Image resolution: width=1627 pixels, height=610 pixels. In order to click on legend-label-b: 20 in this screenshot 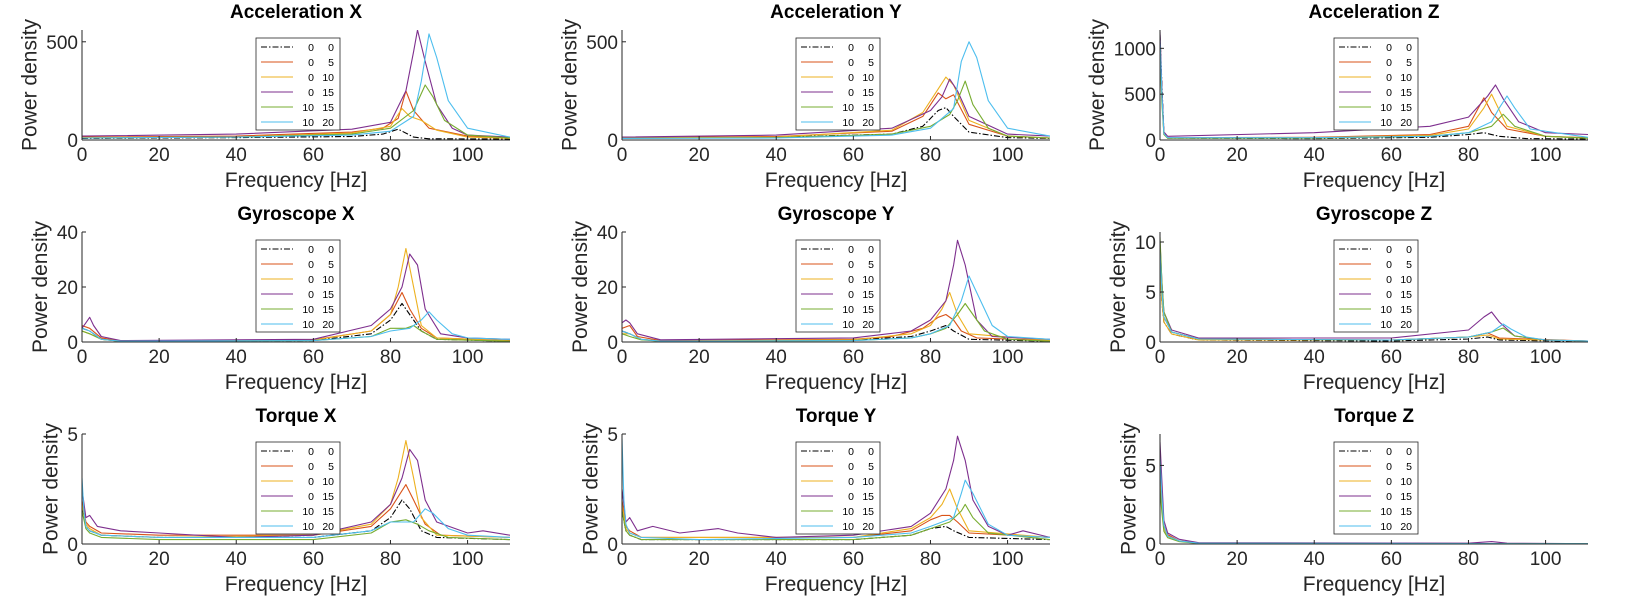, I will do `click(1406, 527)`.